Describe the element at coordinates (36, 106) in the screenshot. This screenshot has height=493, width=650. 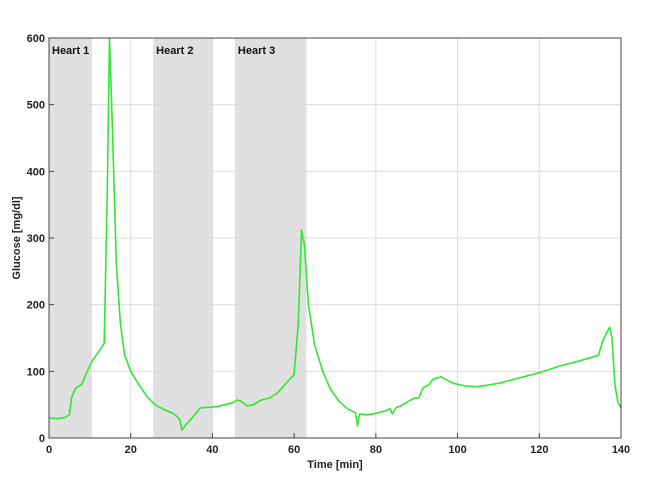
I see `y-tick-label: 500` at that location.